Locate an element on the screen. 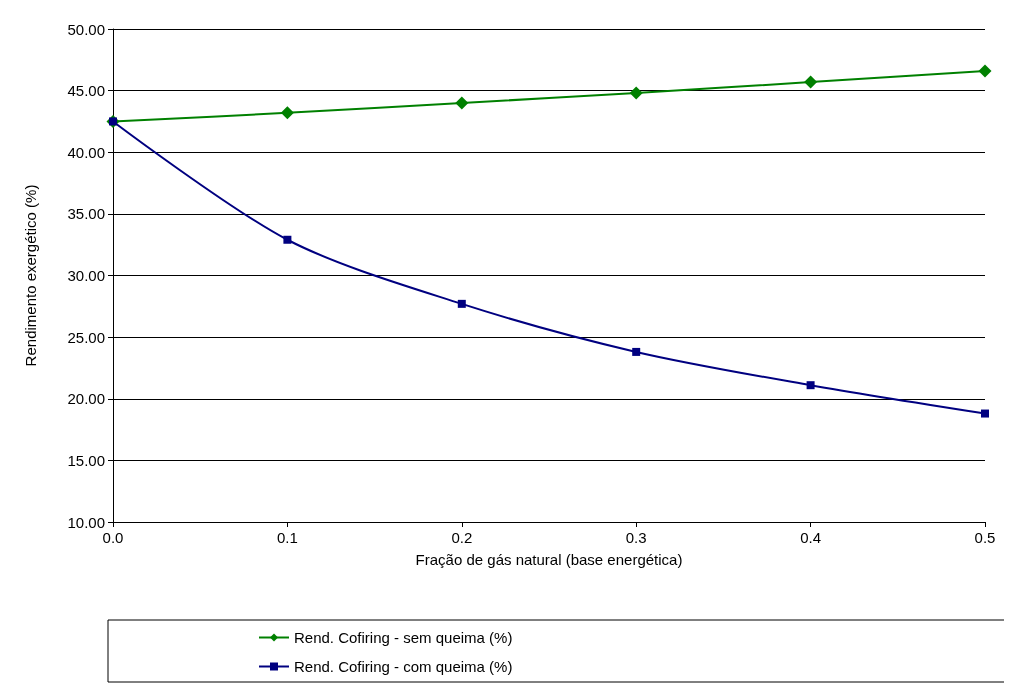 This screenshot has width=1012, height=694. y-tick-label: 30.00 is located at coordinates (86, 275).